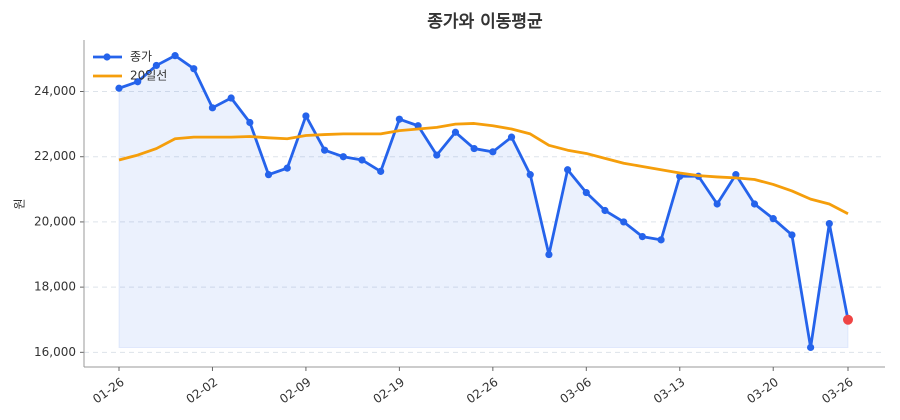  I want to click on x-tick-label: 02-09, so click(295, 390).